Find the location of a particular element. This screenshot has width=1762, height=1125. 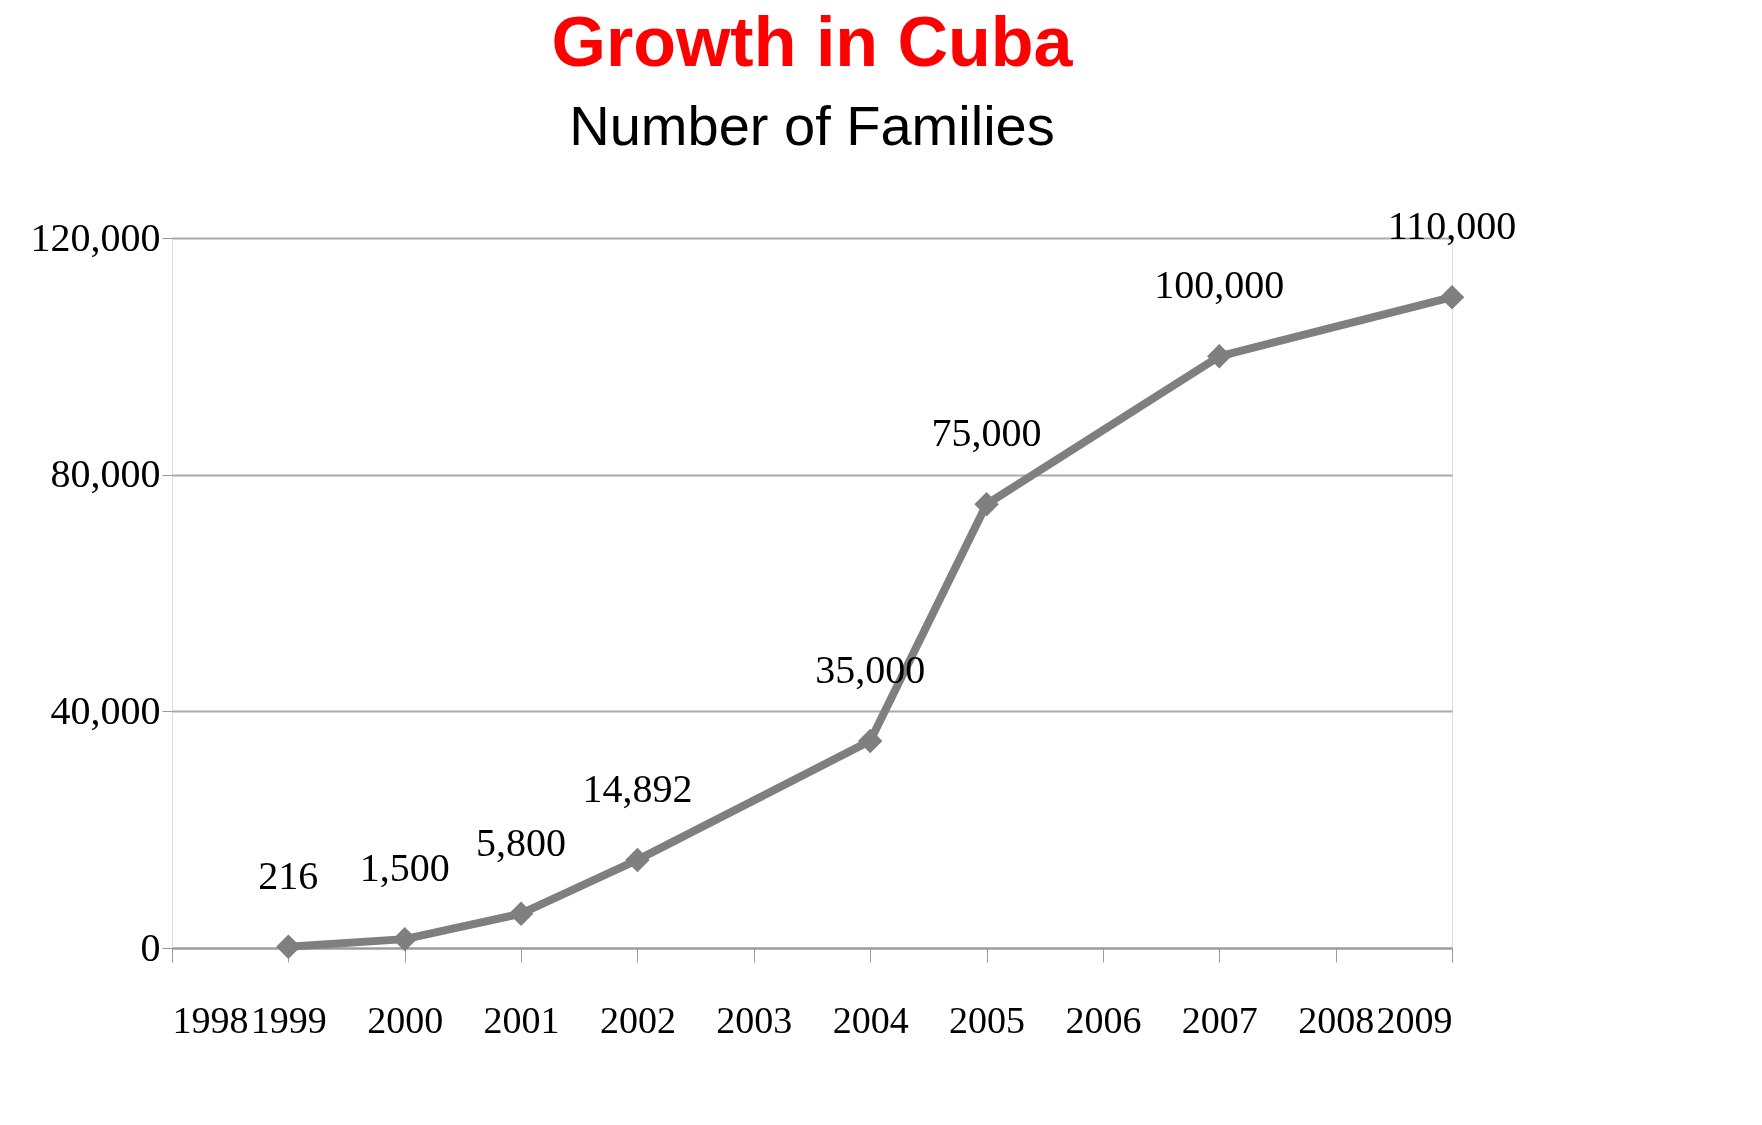

y-tick-label: 40,000 is located at coordinates (105, 710).